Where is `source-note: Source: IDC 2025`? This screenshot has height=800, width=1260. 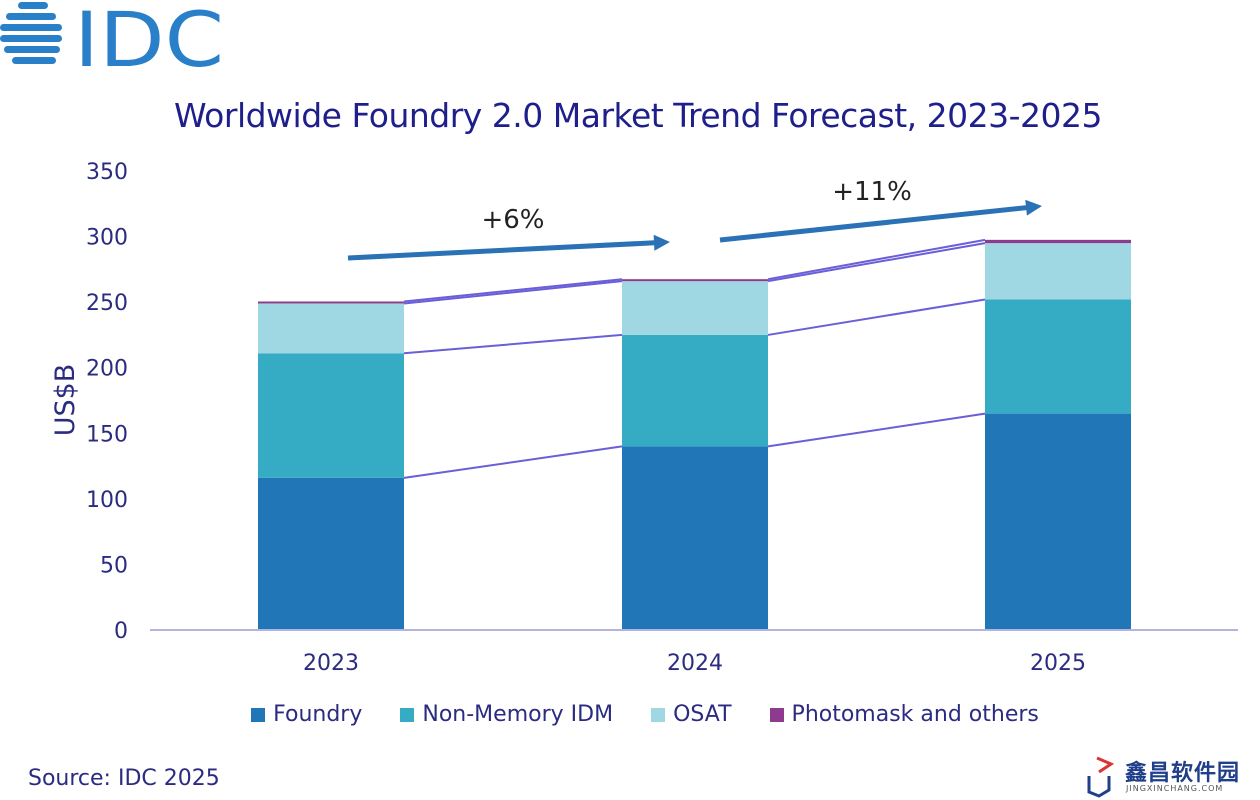
source-note: Source: IDC 2025 is located at coordinates (124, 778).